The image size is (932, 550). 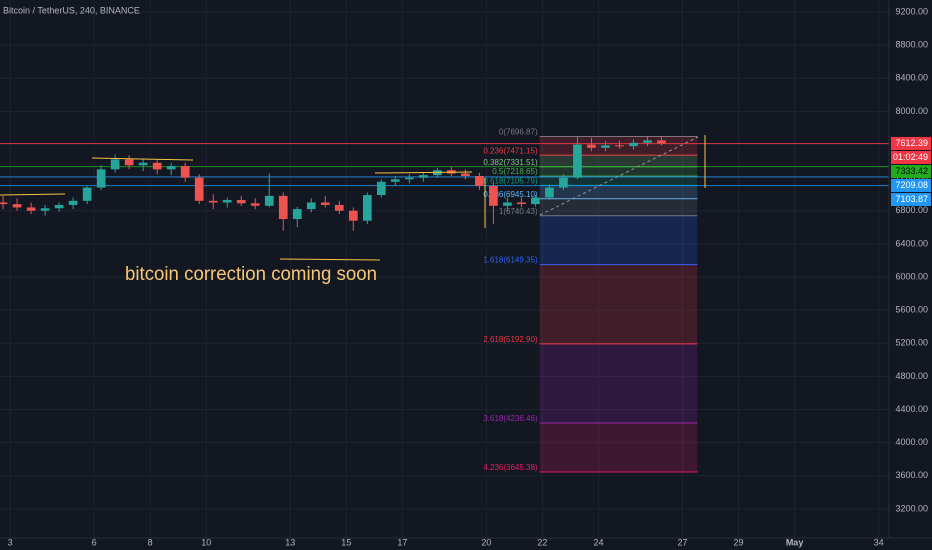 I want to click on annotation: bitcoin correction coming soon, so click(x=251, y=274).